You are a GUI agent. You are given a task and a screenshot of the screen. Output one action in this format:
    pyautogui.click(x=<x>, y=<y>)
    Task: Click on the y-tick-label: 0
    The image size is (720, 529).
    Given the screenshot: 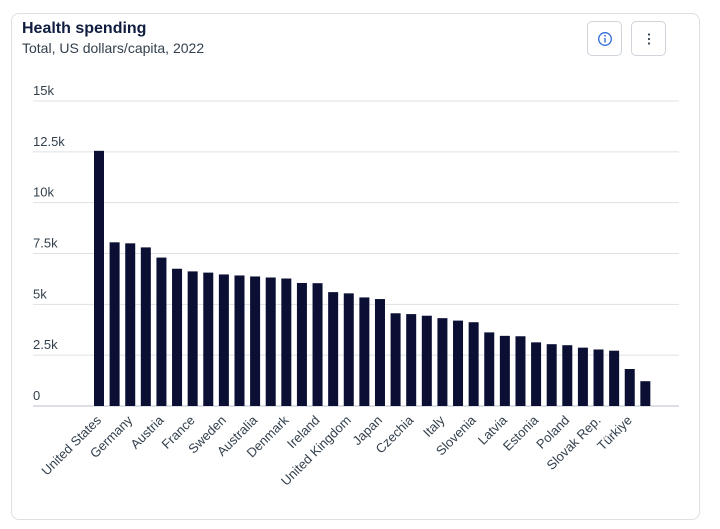 What is the action you would take?
    pyautogui.click(x=36, y=395)
    